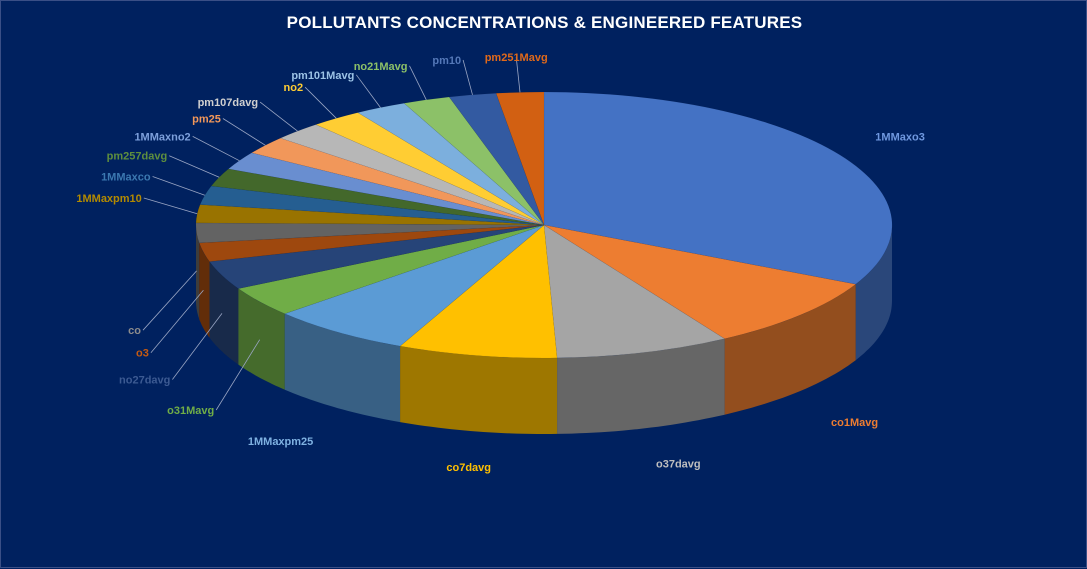  I want to click on pie-slice-pm107davg, so click(412, 175).